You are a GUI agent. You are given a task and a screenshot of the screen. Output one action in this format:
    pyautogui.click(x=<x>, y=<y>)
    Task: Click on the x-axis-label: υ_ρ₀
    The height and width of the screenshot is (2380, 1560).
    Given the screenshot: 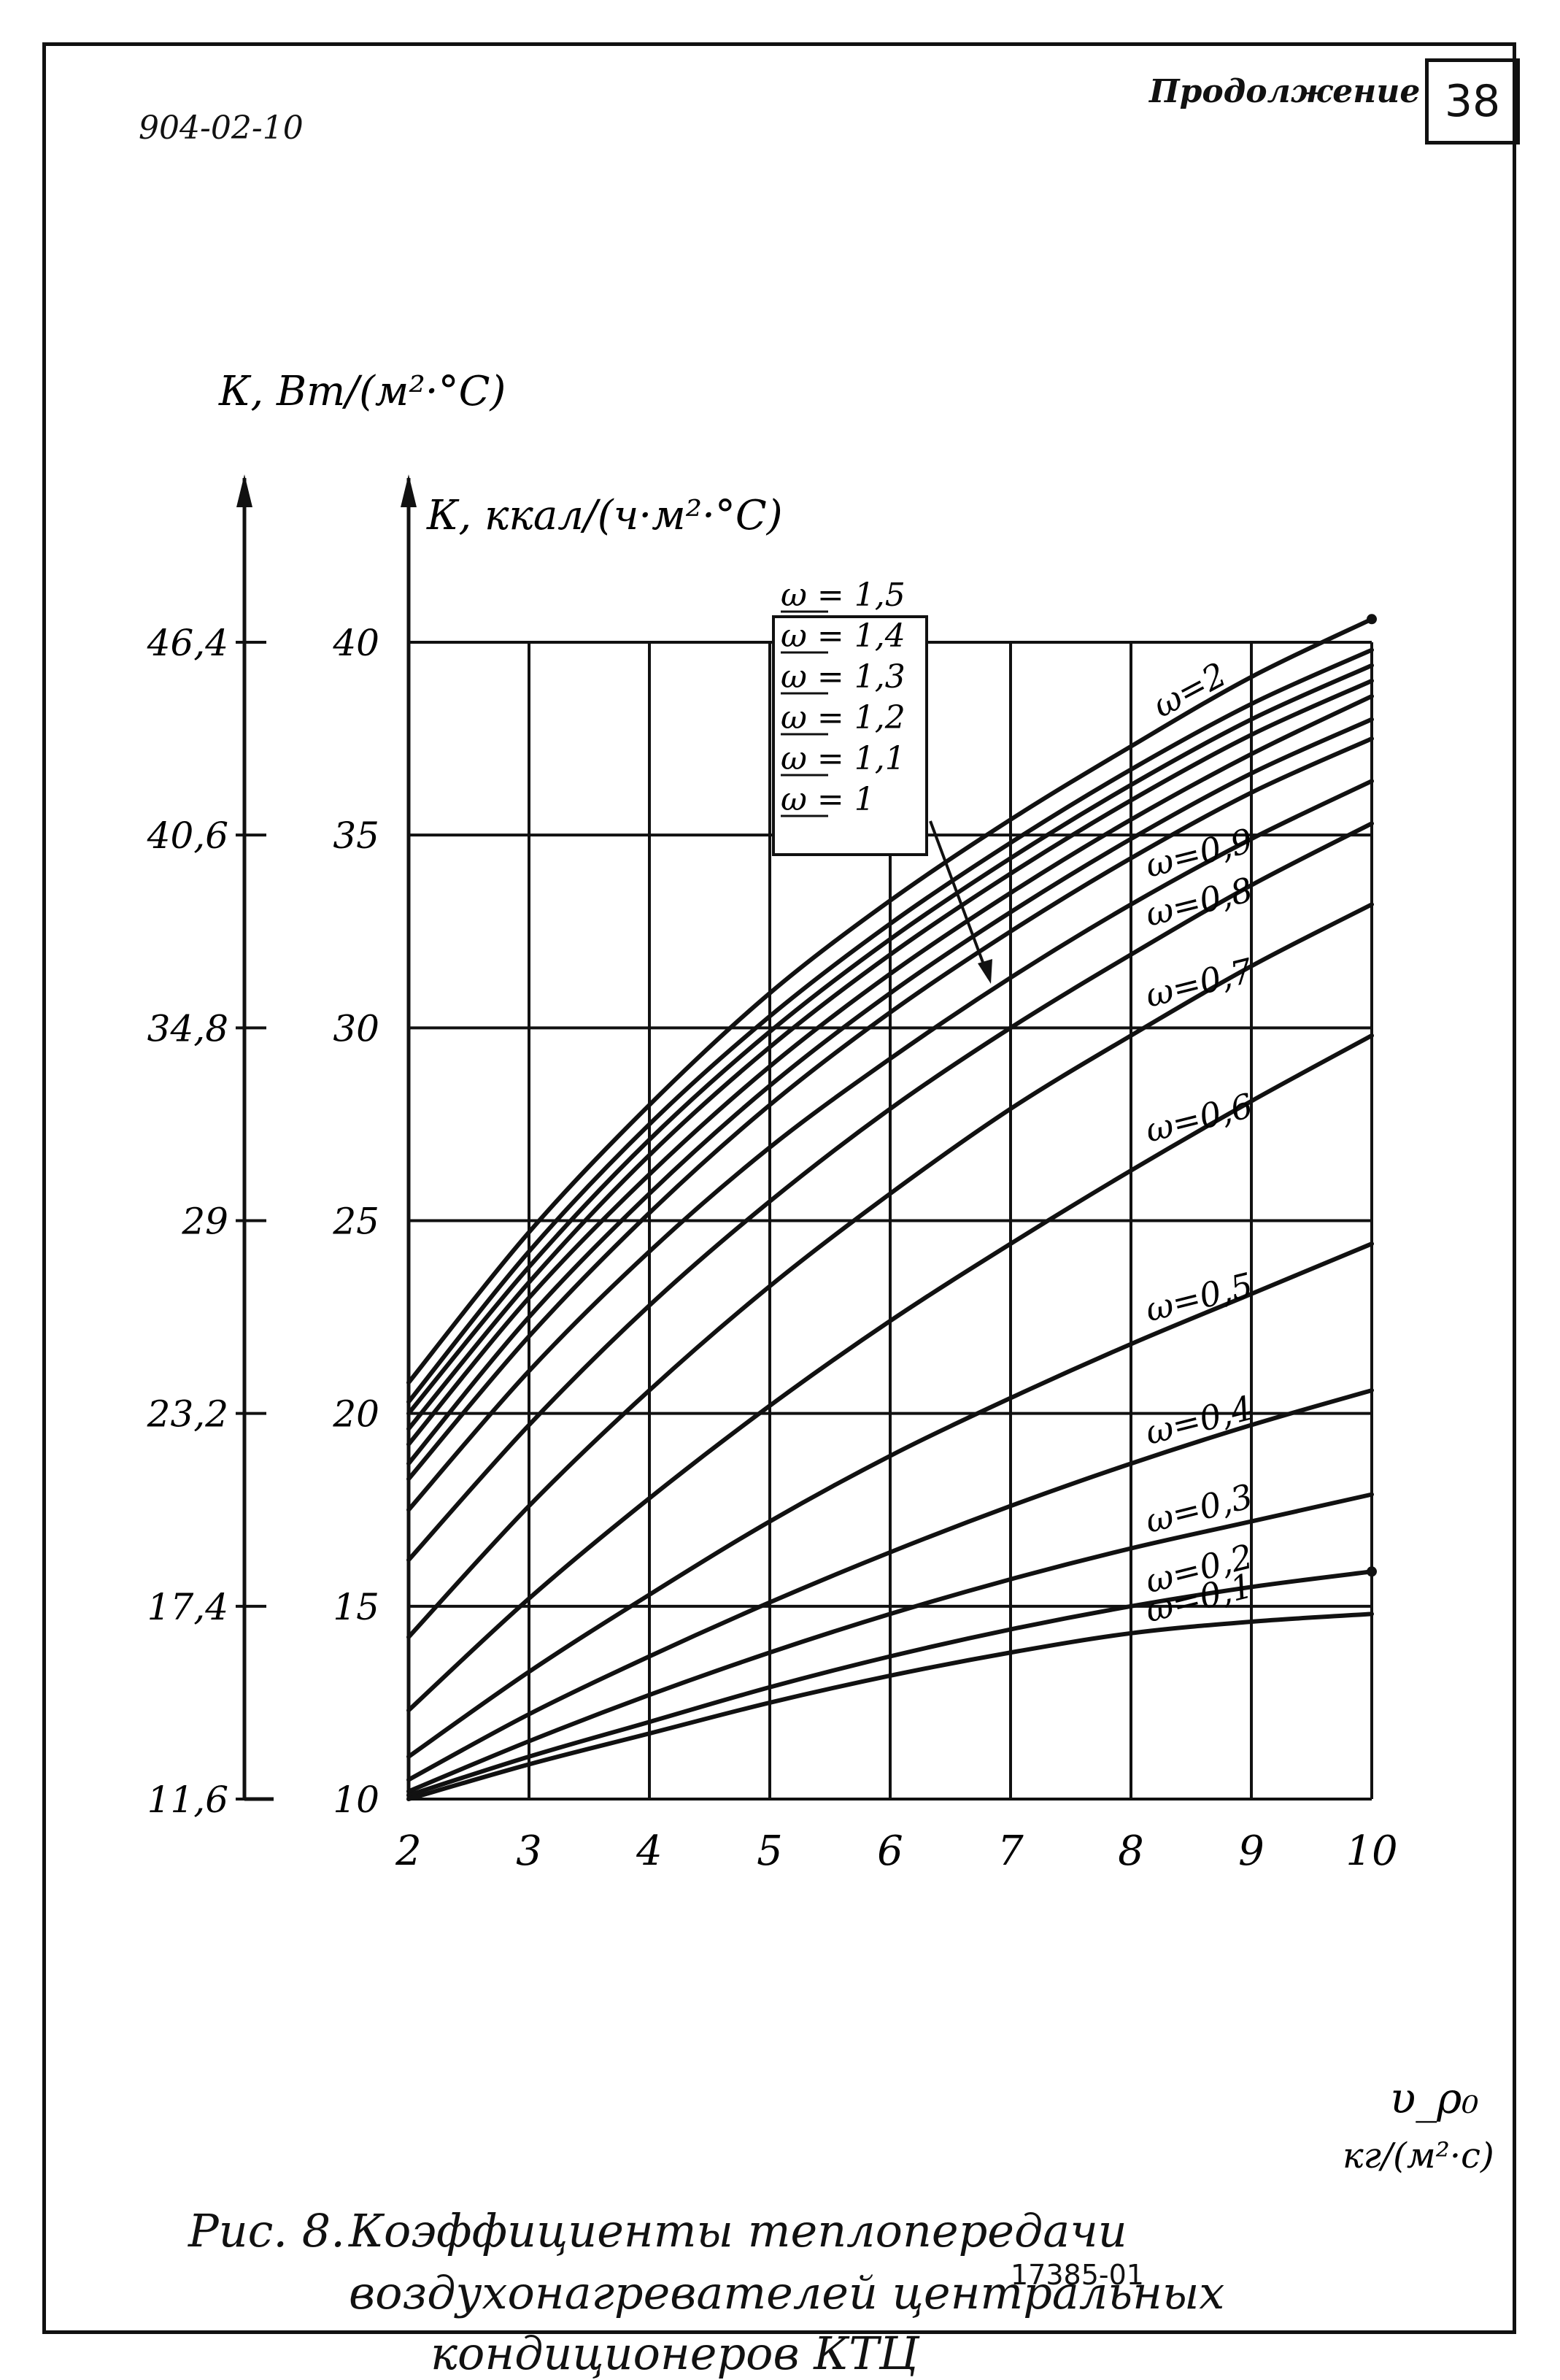 What is the action you would take?
    pyautogui.click(x=1434, y=2098)
    